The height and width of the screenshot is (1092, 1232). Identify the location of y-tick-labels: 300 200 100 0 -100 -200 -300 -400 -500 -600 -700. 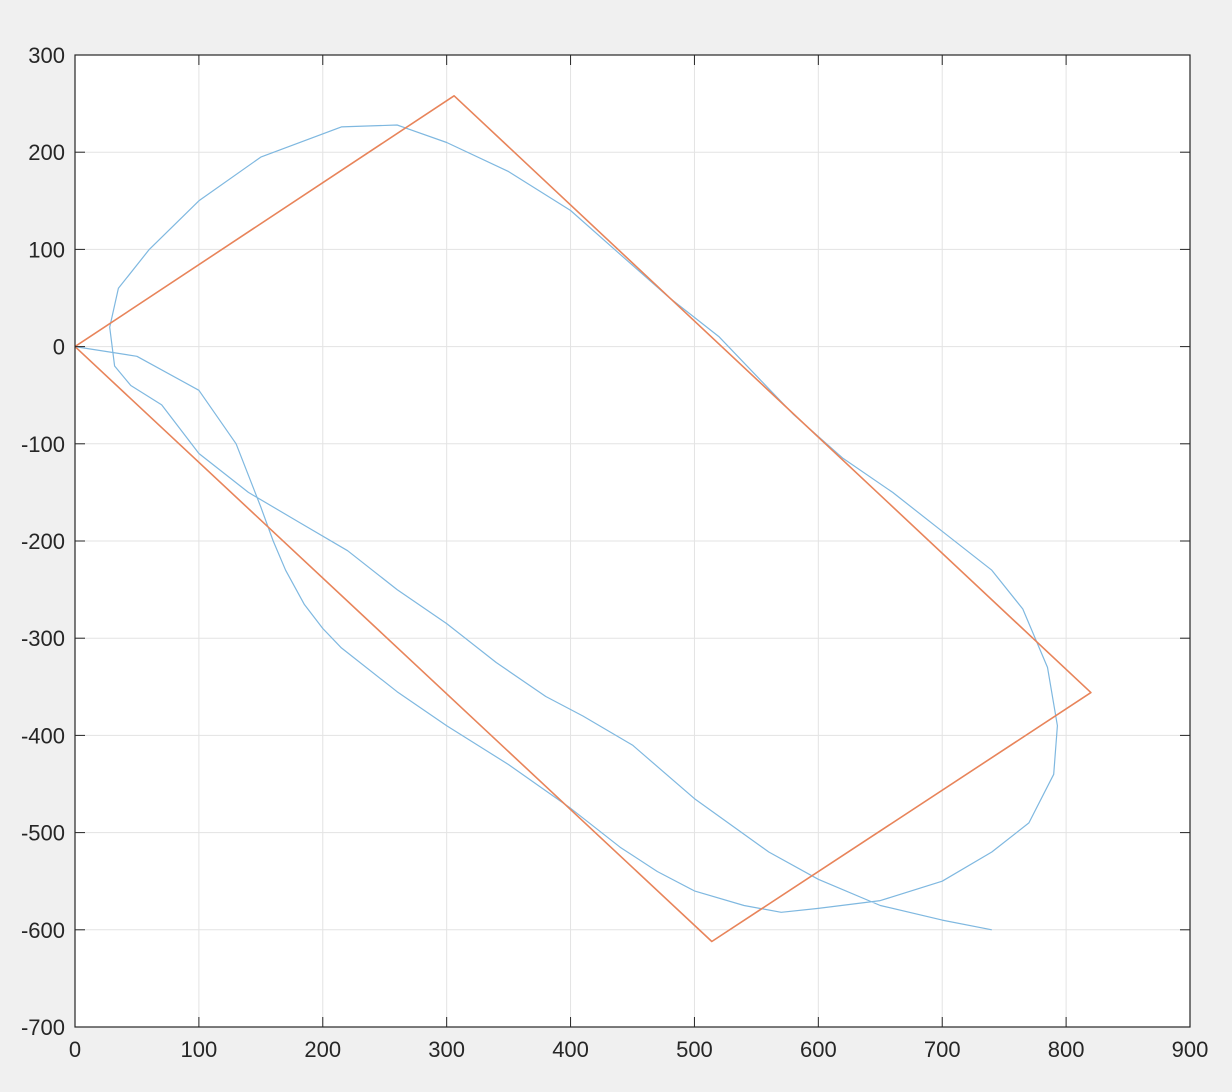
(43, 541).